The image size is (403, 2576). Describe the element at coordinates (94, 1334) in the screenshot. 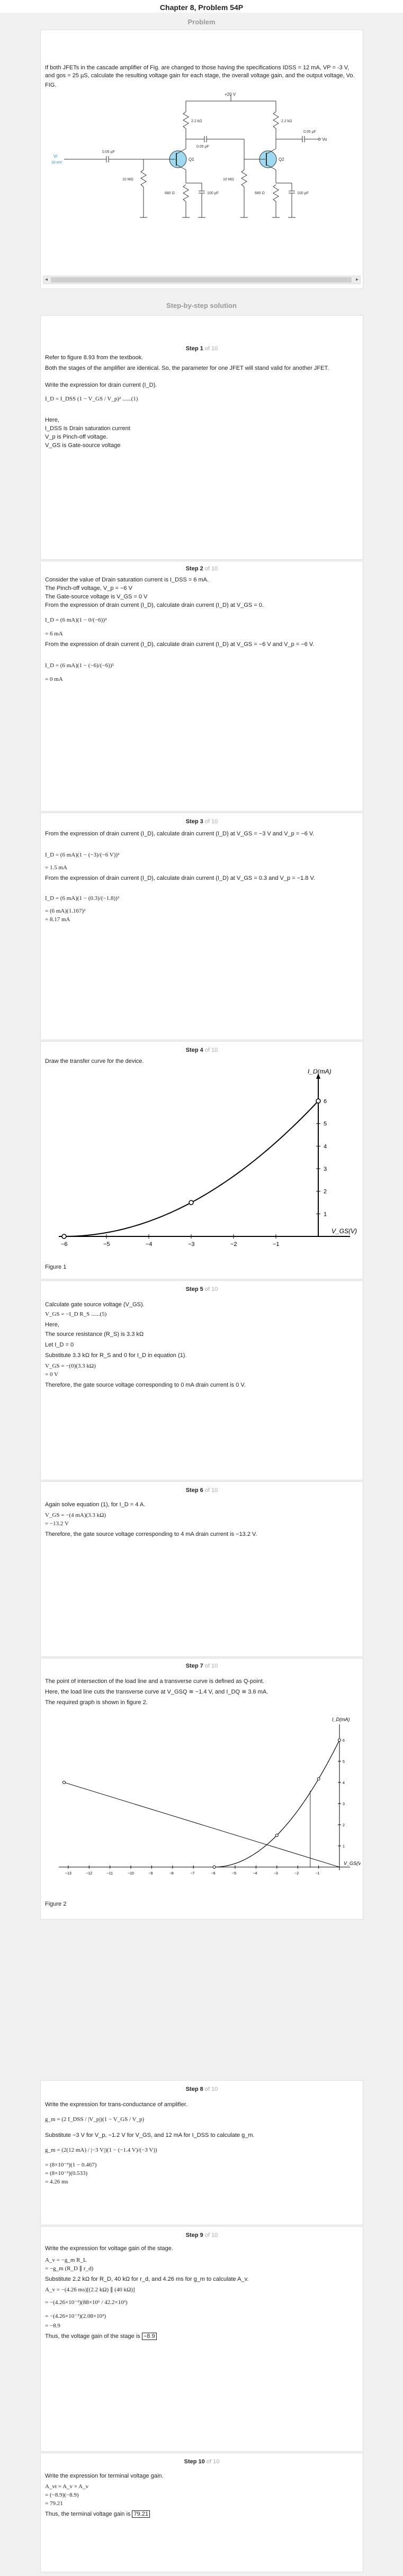

I see `s5-line: The source resistance (R_S) is 3.3 kΩ` at that location.